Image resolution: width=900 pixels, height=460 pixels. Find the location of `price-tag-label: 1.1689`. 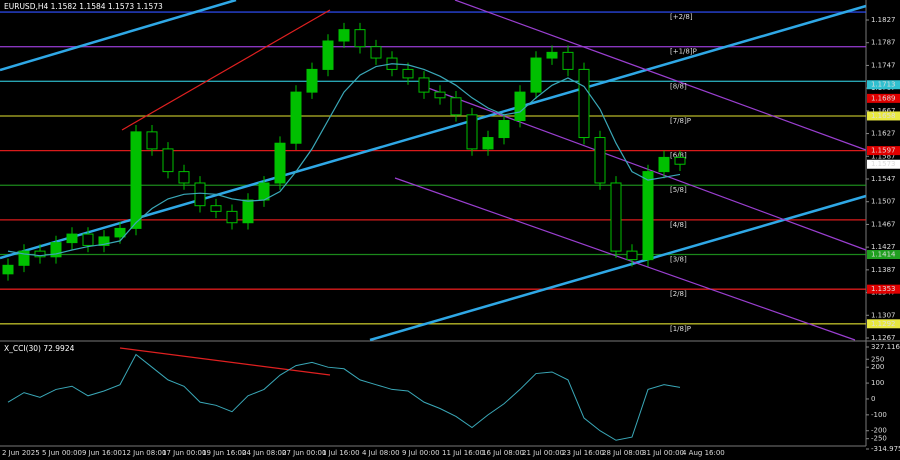

price-tag-label: 1.1689 is located at coordinates (883, 98).